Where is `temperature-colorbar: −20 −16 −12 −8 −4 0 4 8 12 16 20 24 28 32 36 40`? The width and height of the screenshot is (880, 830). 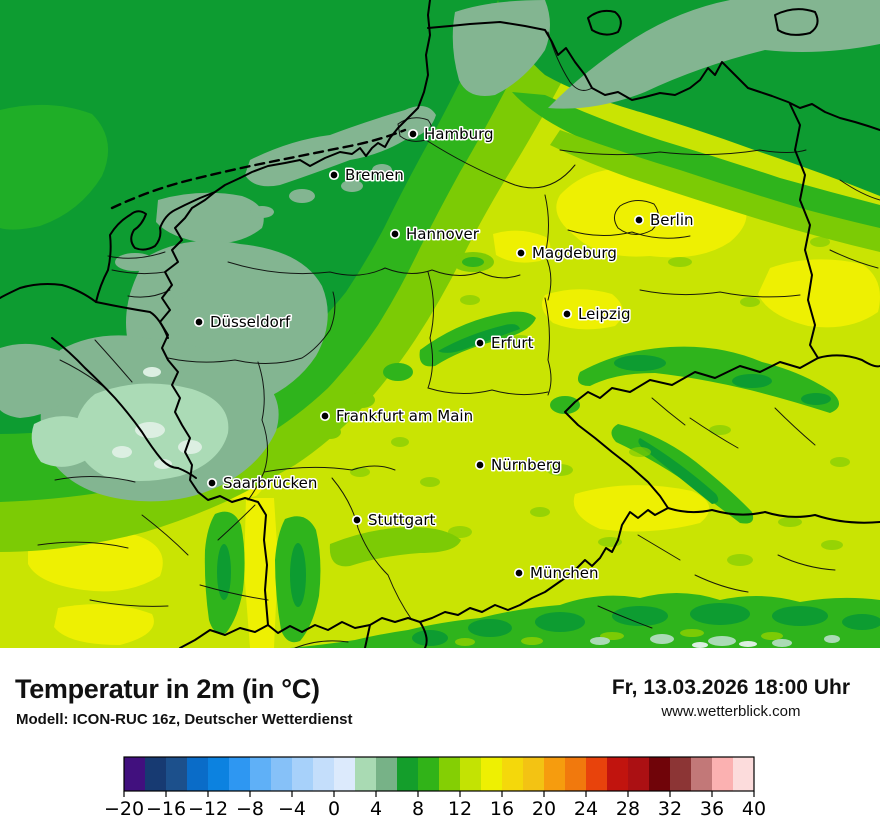 temperature-colorbar: −20 −16 −12 −8 −4 0 4 8 12 16 20 24 28 32 36 40 is located at coordinates (435, 788).